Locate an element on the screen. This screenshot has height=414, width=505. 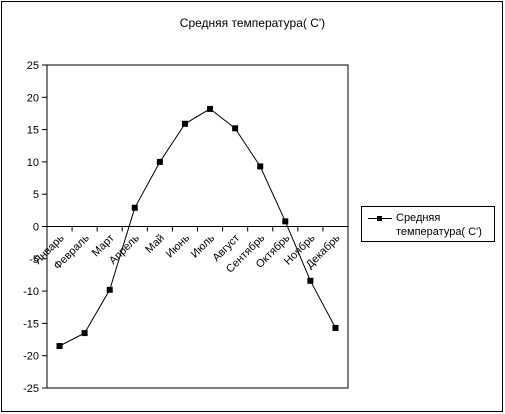
legend: Средняя температура( С') is located at coordinates (428, 224).